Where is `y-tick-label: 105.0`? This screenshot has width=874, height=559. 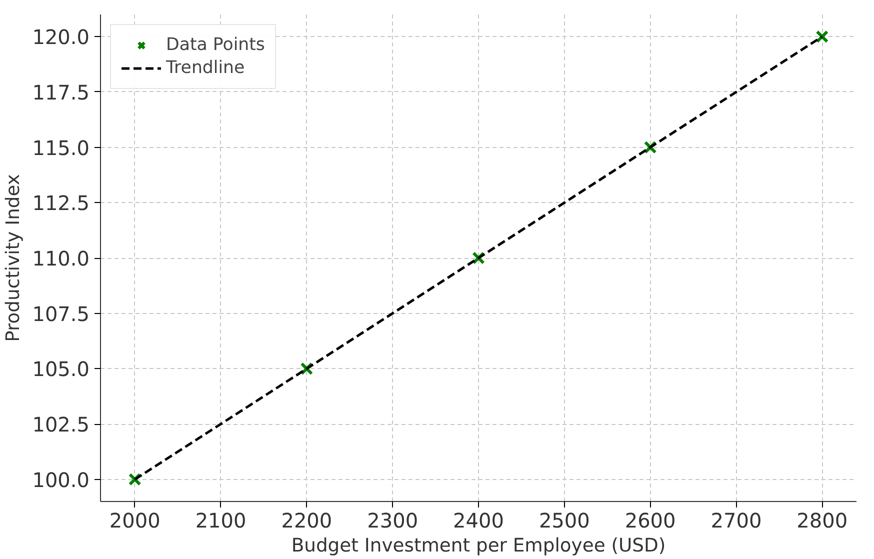 y-tick-label: 105.0 is located at coordinates (61, 369).